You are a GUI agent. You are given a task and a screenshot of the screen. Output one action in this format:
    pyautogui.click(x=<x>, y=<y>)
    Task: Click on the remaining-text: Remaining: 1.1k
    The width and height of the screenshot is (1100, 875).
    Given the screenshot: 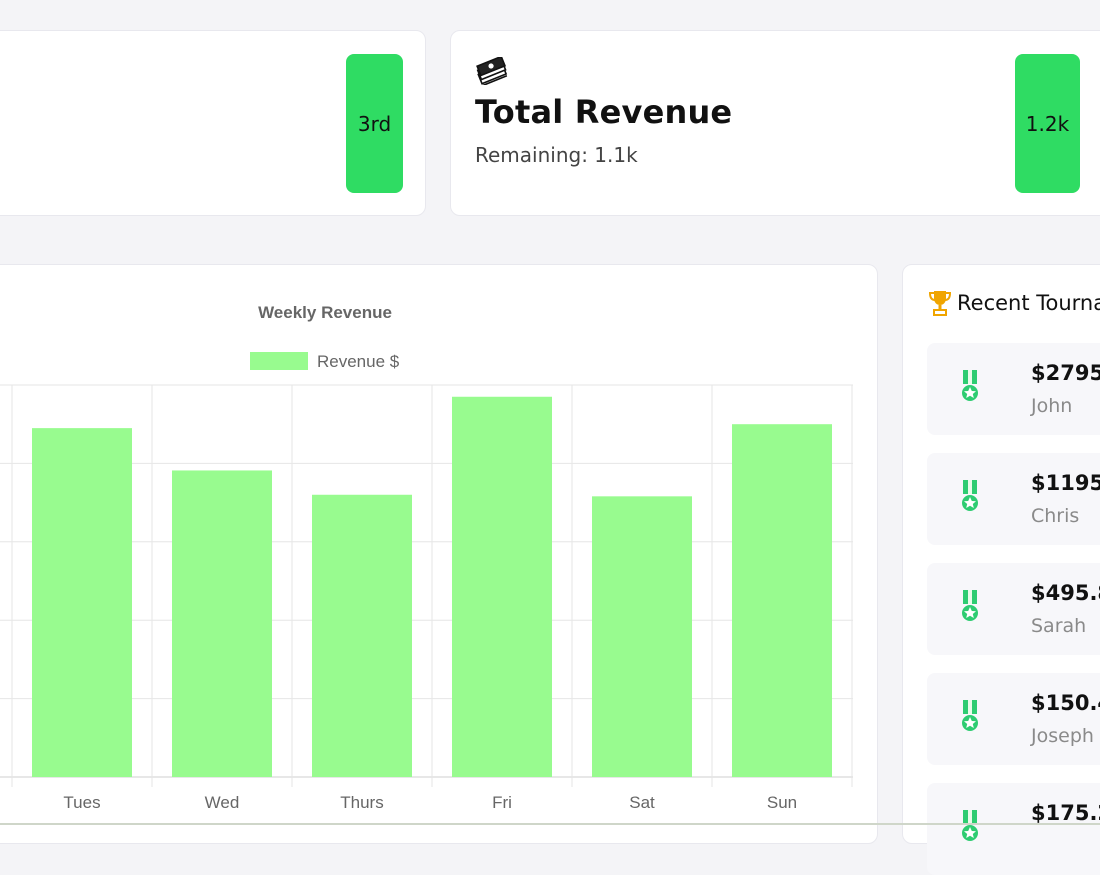 What is the action you would take?
    pyautogui.click(x=556, y=155)
    